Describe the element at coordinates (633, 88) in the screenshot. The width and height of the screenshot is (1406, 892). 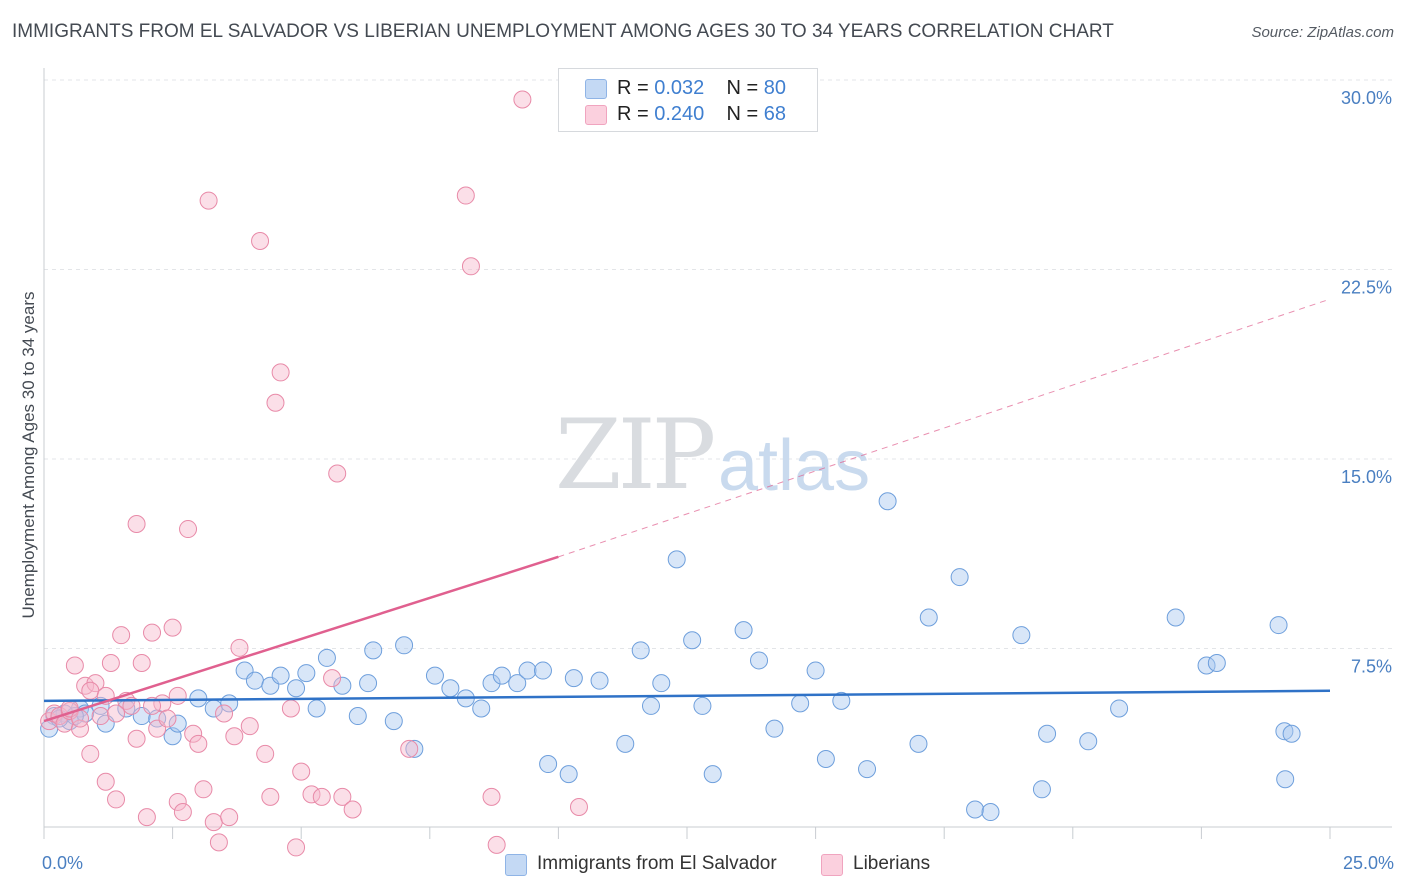
I see `stats-r-label: R =` at that location.